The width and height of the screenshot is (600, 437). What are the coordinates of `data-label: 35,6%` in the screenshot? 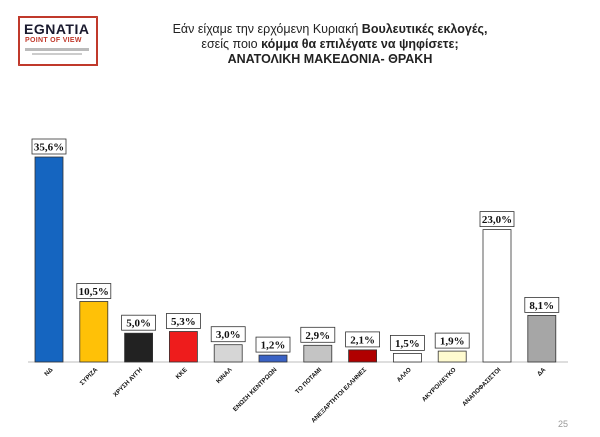 It's located at (49, 148).